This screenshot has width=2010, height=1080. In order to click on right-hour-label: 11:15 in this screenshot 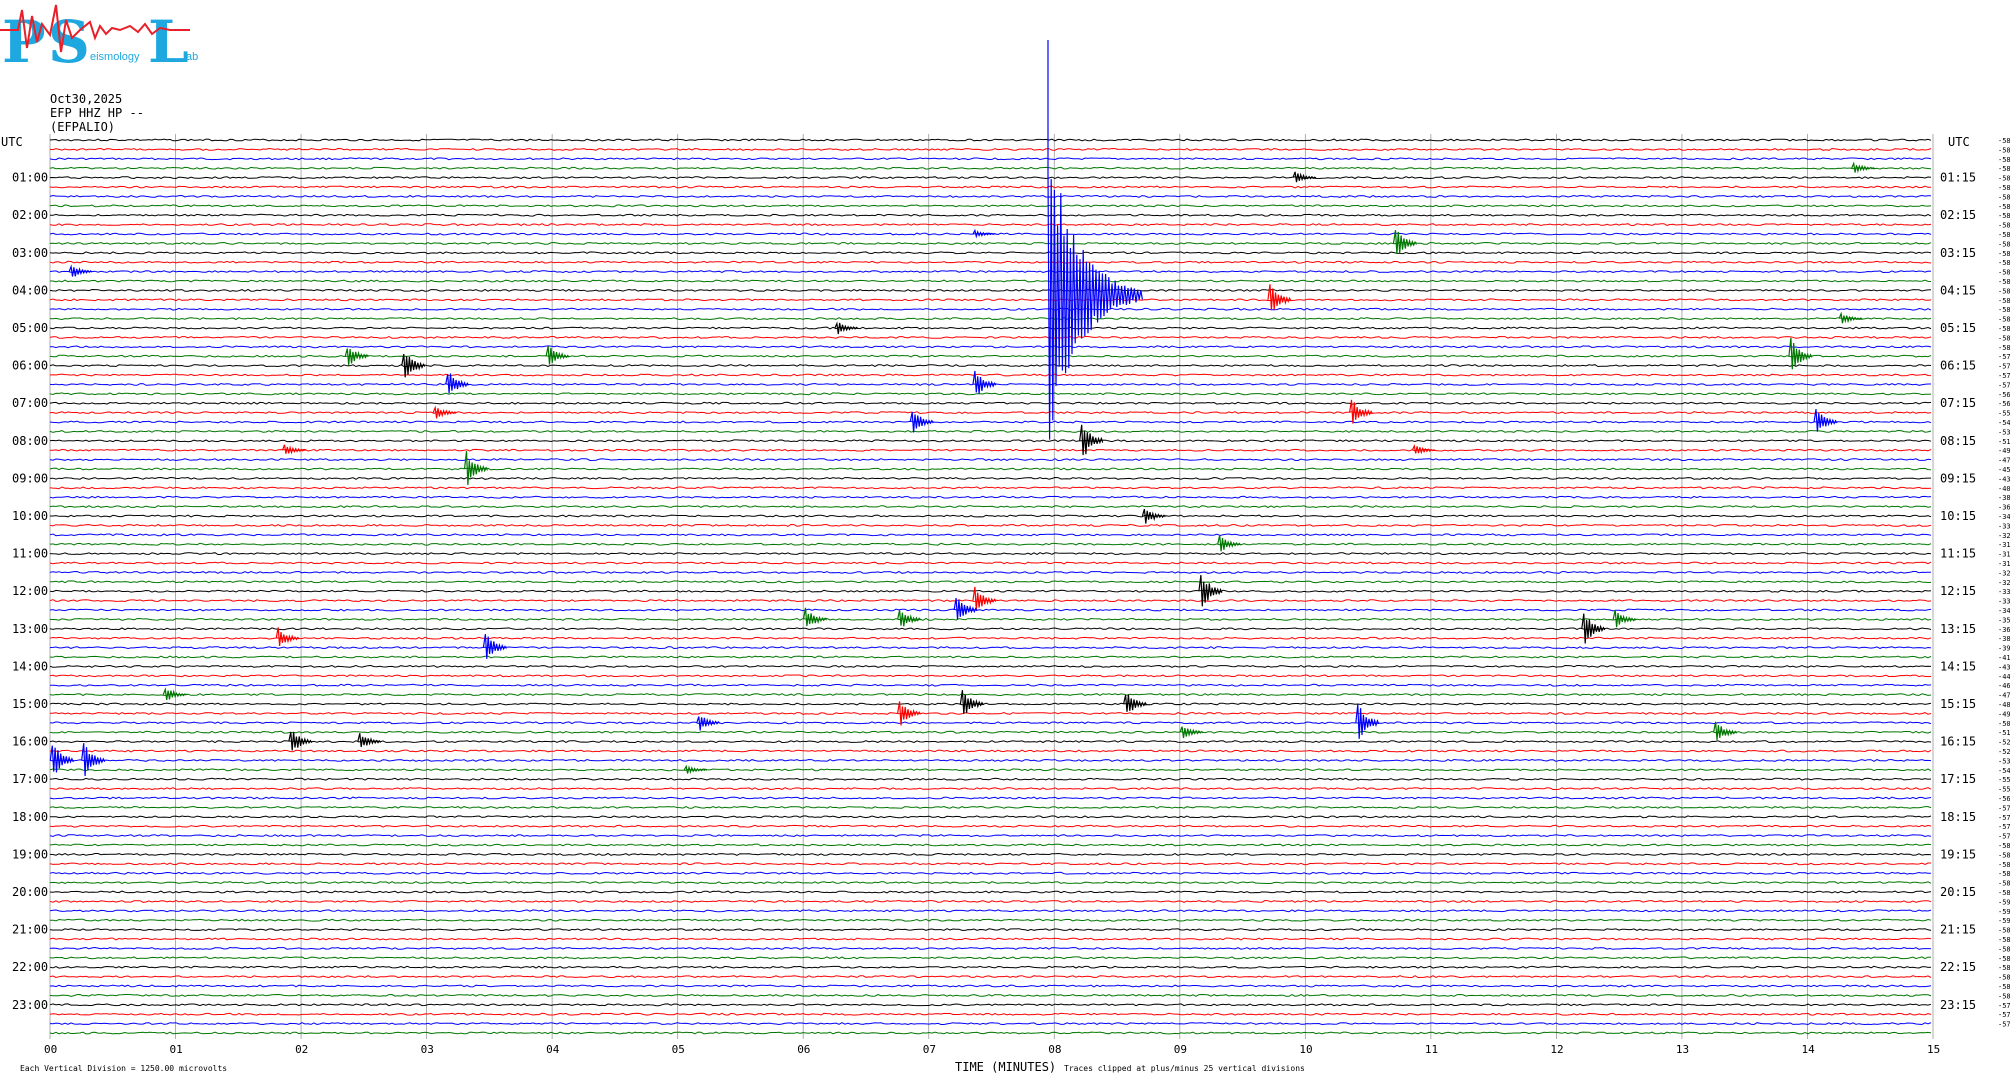, I will do `click(1958, 554)`.